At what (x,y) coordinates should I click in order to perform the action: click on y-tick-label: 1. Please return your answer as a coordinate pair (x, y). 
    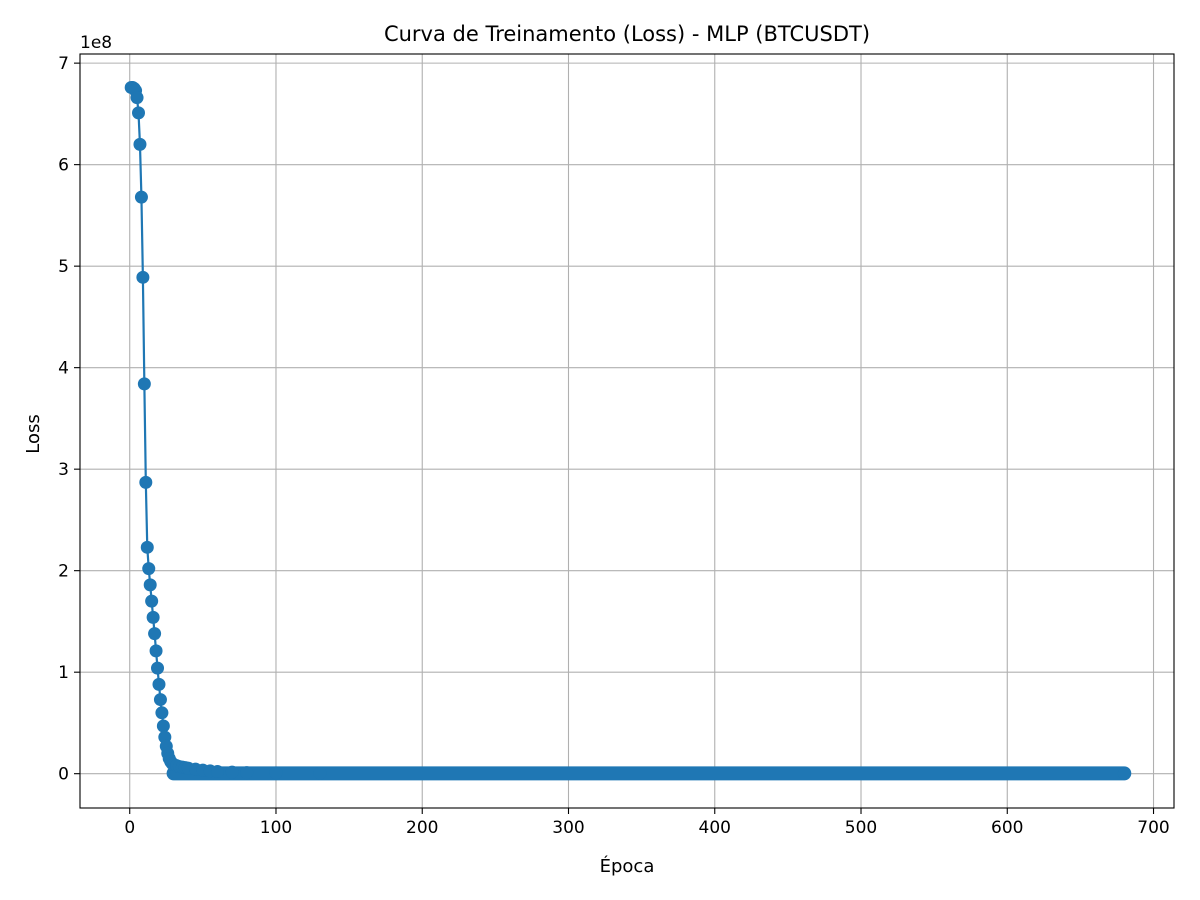
    Looking at the image, I should click on (63, 673).